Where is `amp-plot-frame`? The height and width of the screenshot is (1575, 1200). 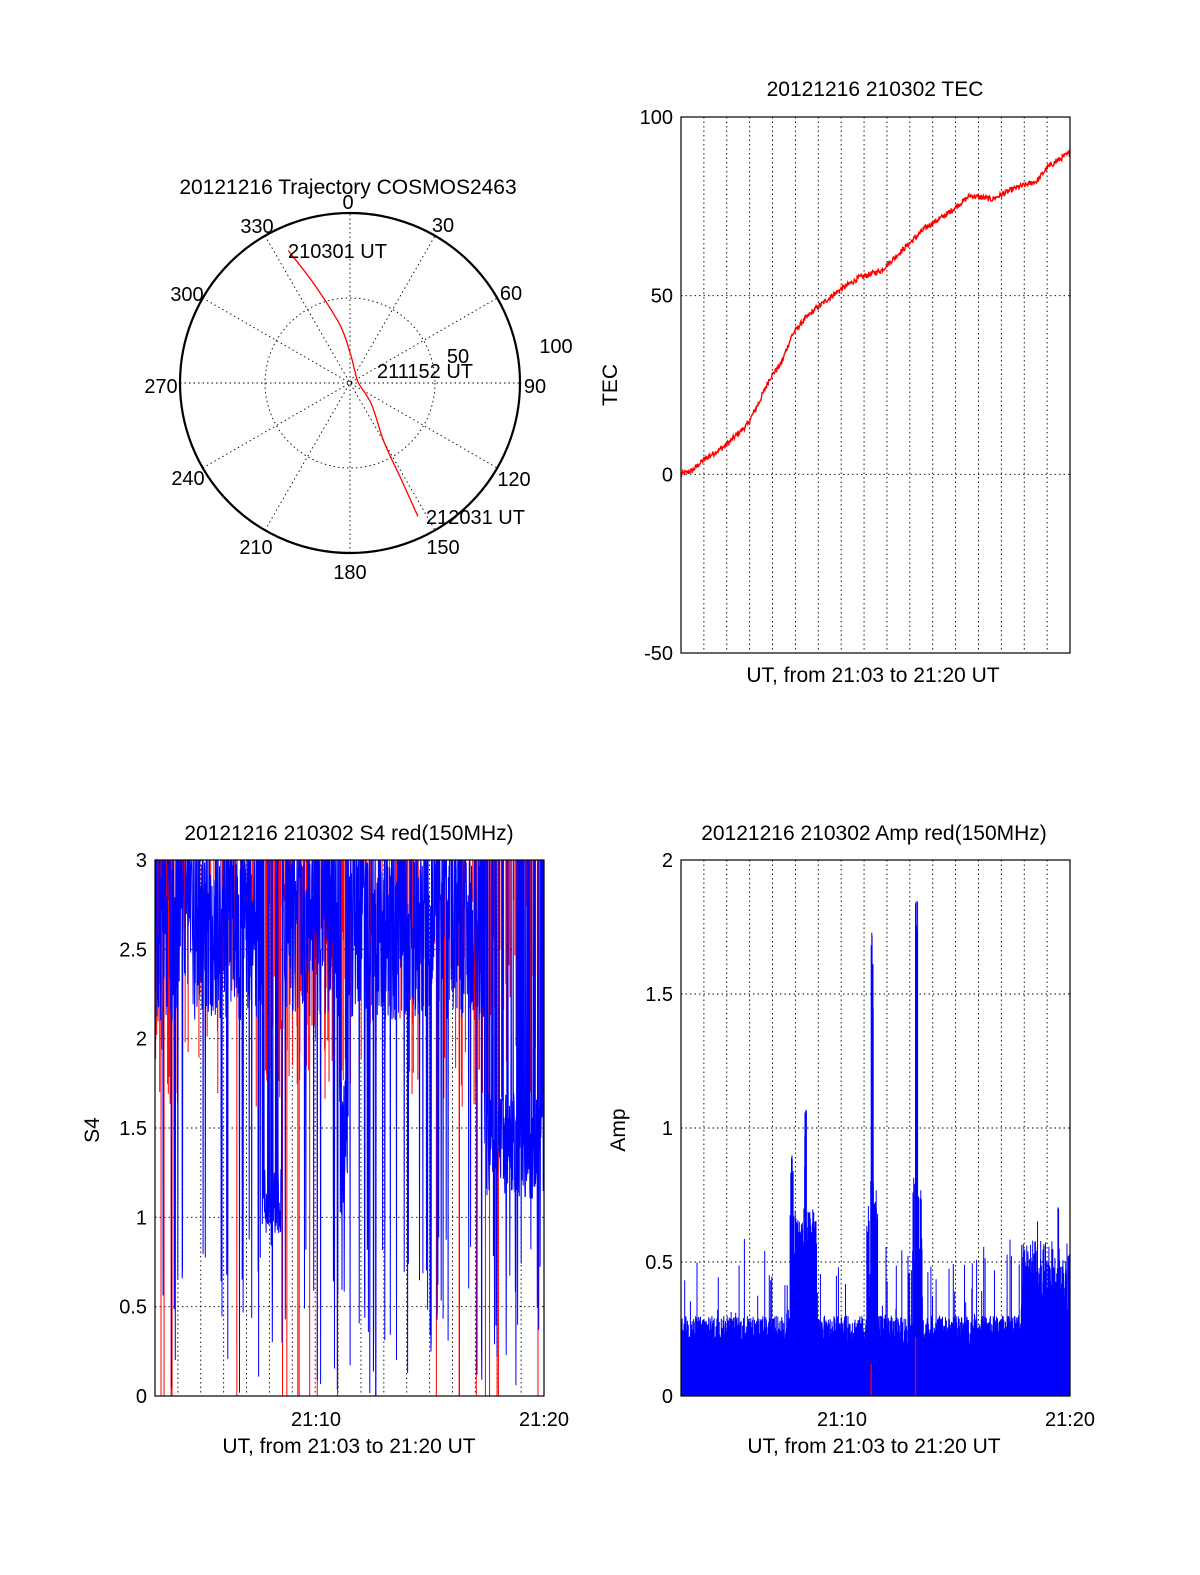
amp-plot-frame is located at coordinates (875, 1128).